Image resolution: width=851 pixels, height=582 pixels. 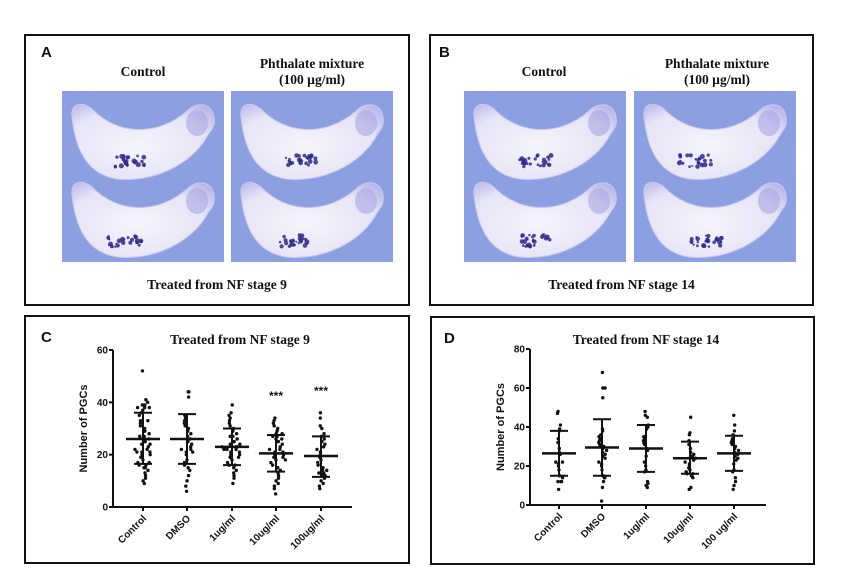 I want to click on panel-b-treated-embryo-image, so click(x=715, y=176).